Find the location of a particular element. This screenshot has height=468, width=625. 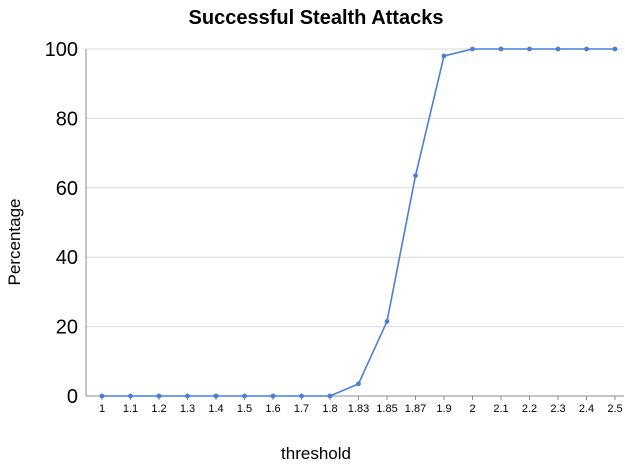

x-tick-label: 1.4 is located at coordinates (215, 409).